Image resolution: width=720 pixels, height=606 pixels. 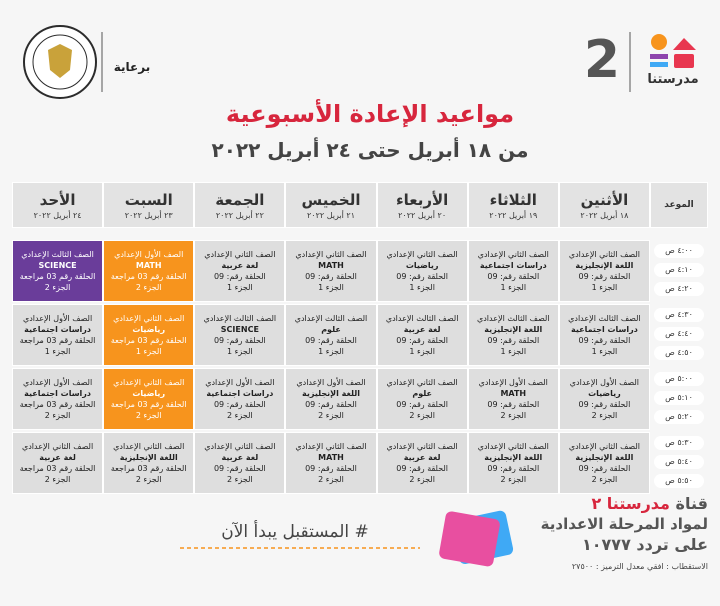 I want to click on title: مواعيد الإعادة الأسبوعية, so click(x=370, y=114).